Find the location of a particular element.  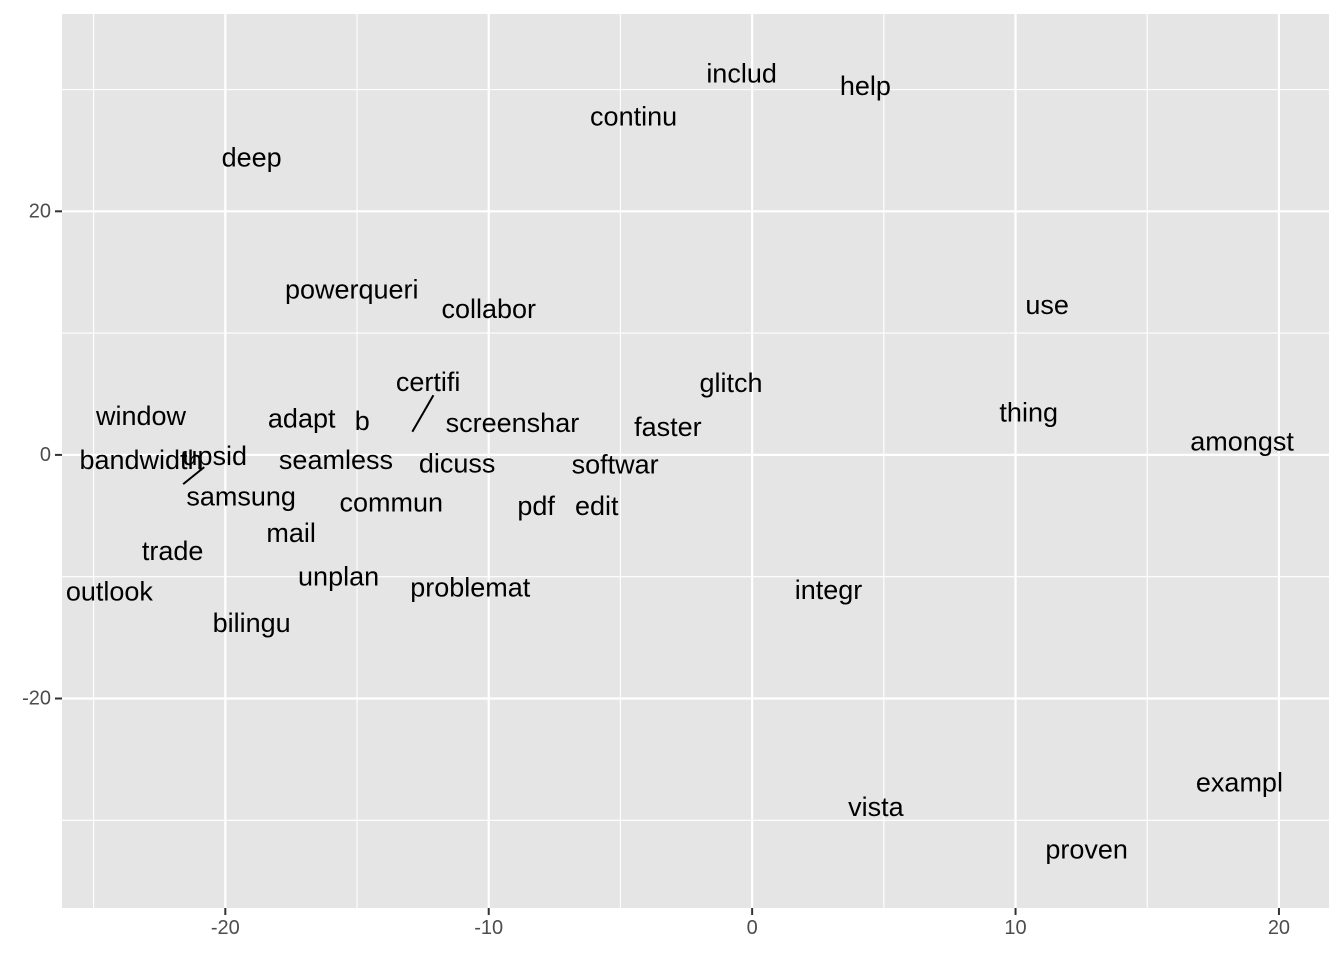

x-tick-label: 10 is located at coordinates (1015, 928).